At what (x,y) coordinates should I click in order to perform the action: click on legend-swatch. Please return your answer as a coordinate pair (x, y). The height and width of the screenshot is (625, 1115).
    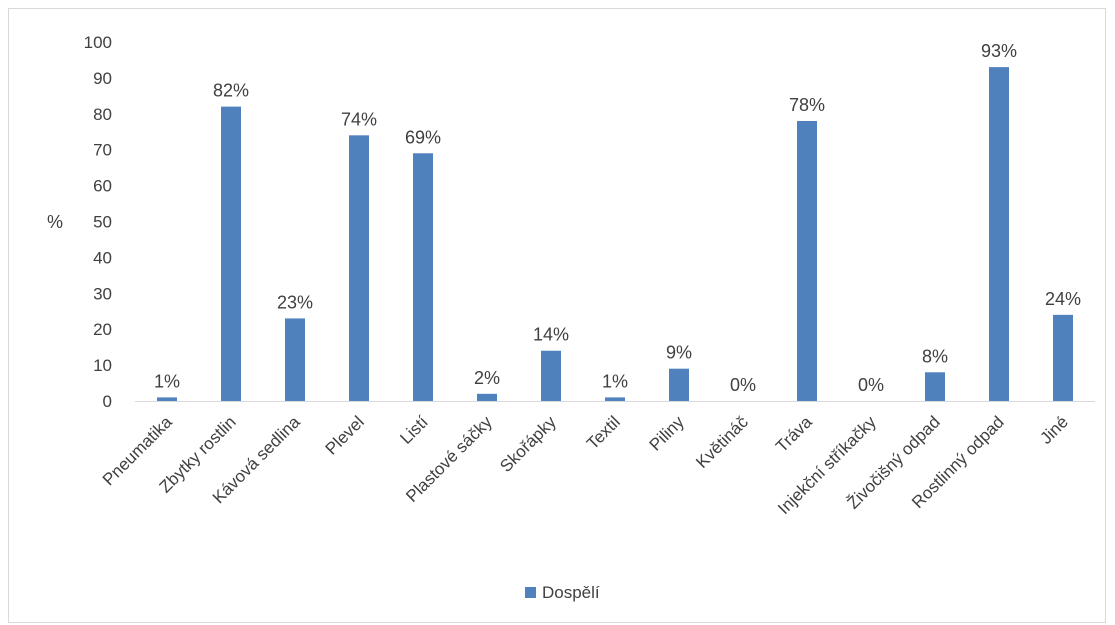
    Looking at the image, I should click on (530, 592).